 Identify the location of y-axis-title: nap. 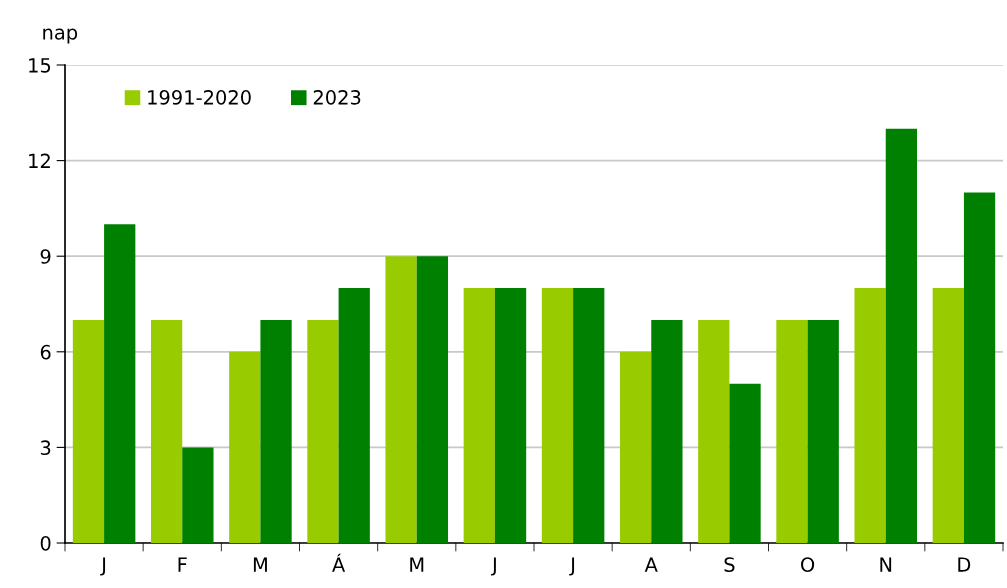
(60, 36).